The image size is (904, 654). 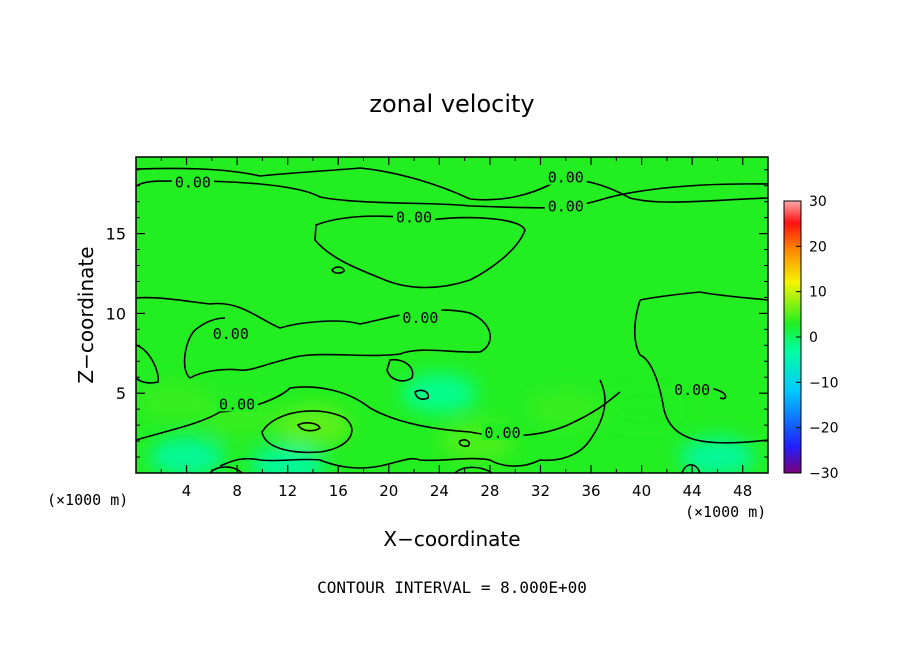 I want to click on x-tick-label: 32, so click(x=540, y=491).